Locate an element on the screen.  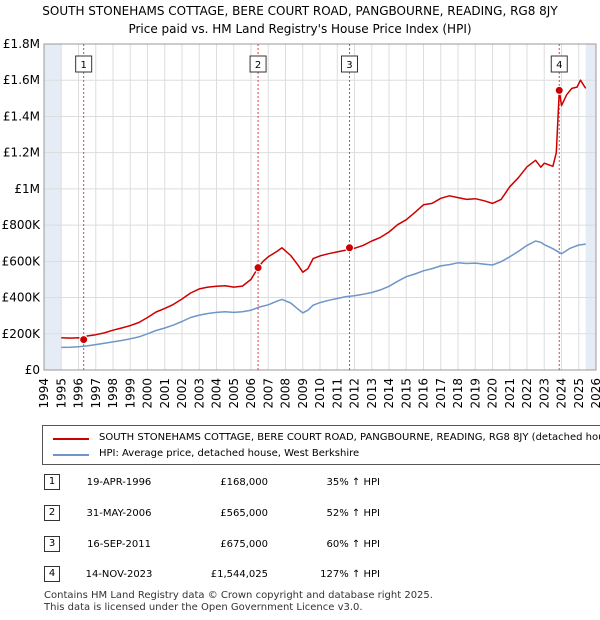
x-tick-label: 2012 is located at coordinates (355, 393).